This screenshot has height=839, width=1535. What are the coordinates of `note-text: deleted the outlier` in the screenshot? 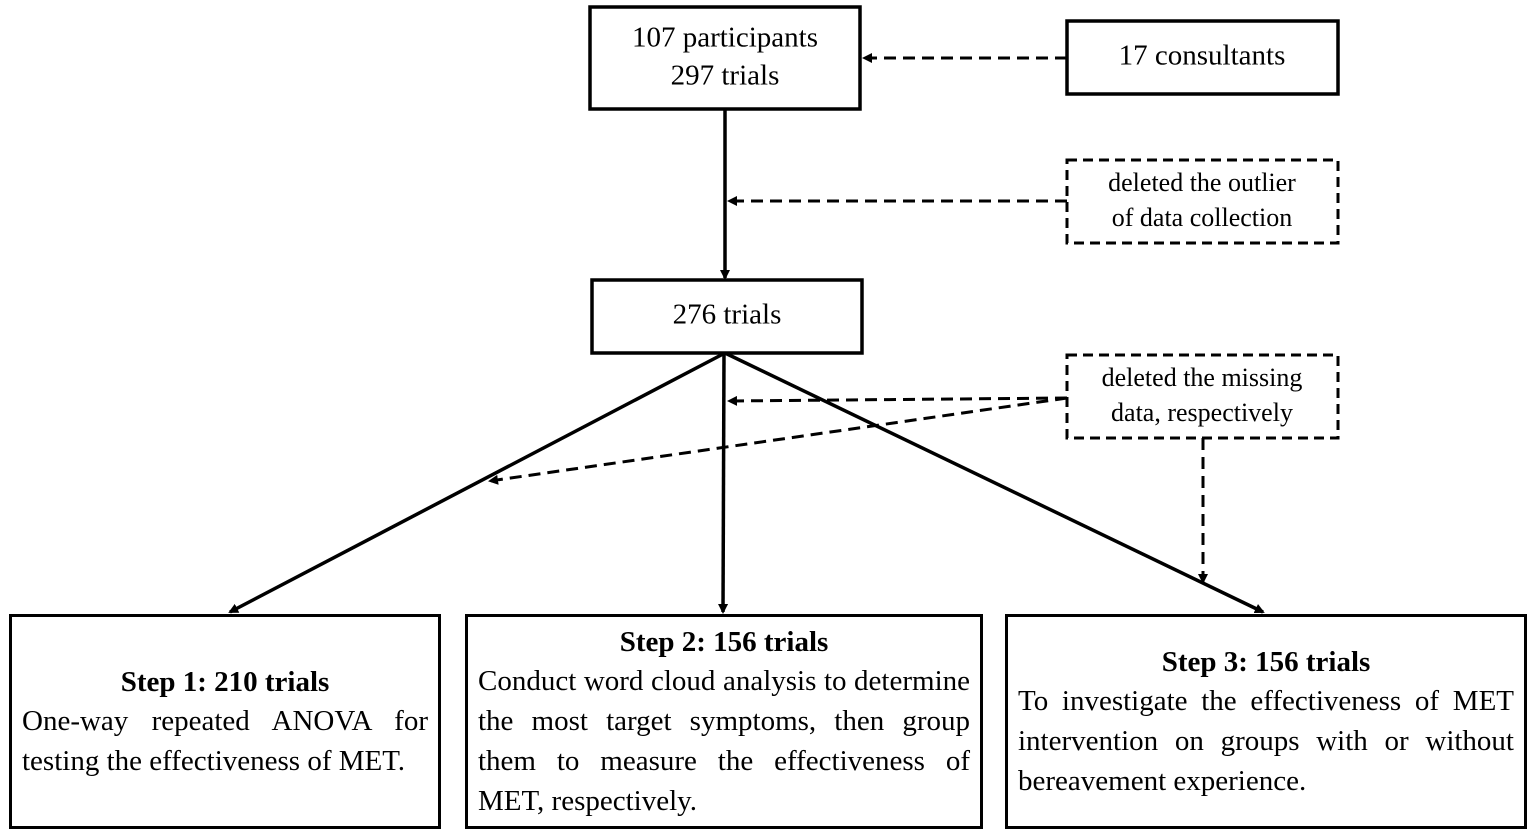 It's located at (1202, 182).